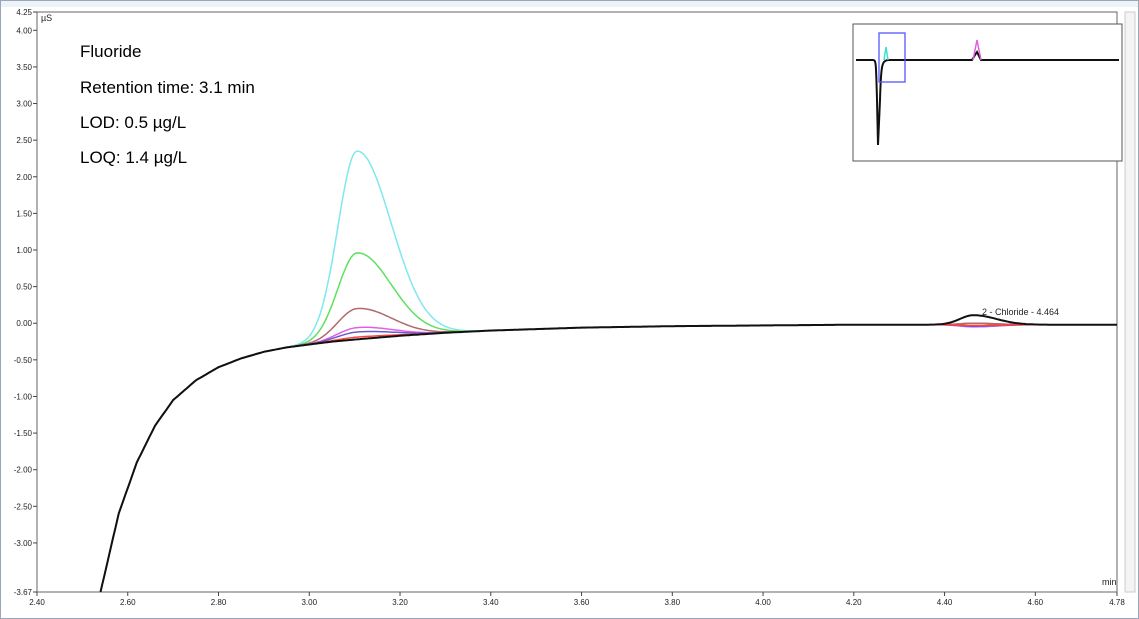  Describe the element at coordinates (110, 51) in the screenshot. I see `annotation-analyte: Fluoride` at that location.